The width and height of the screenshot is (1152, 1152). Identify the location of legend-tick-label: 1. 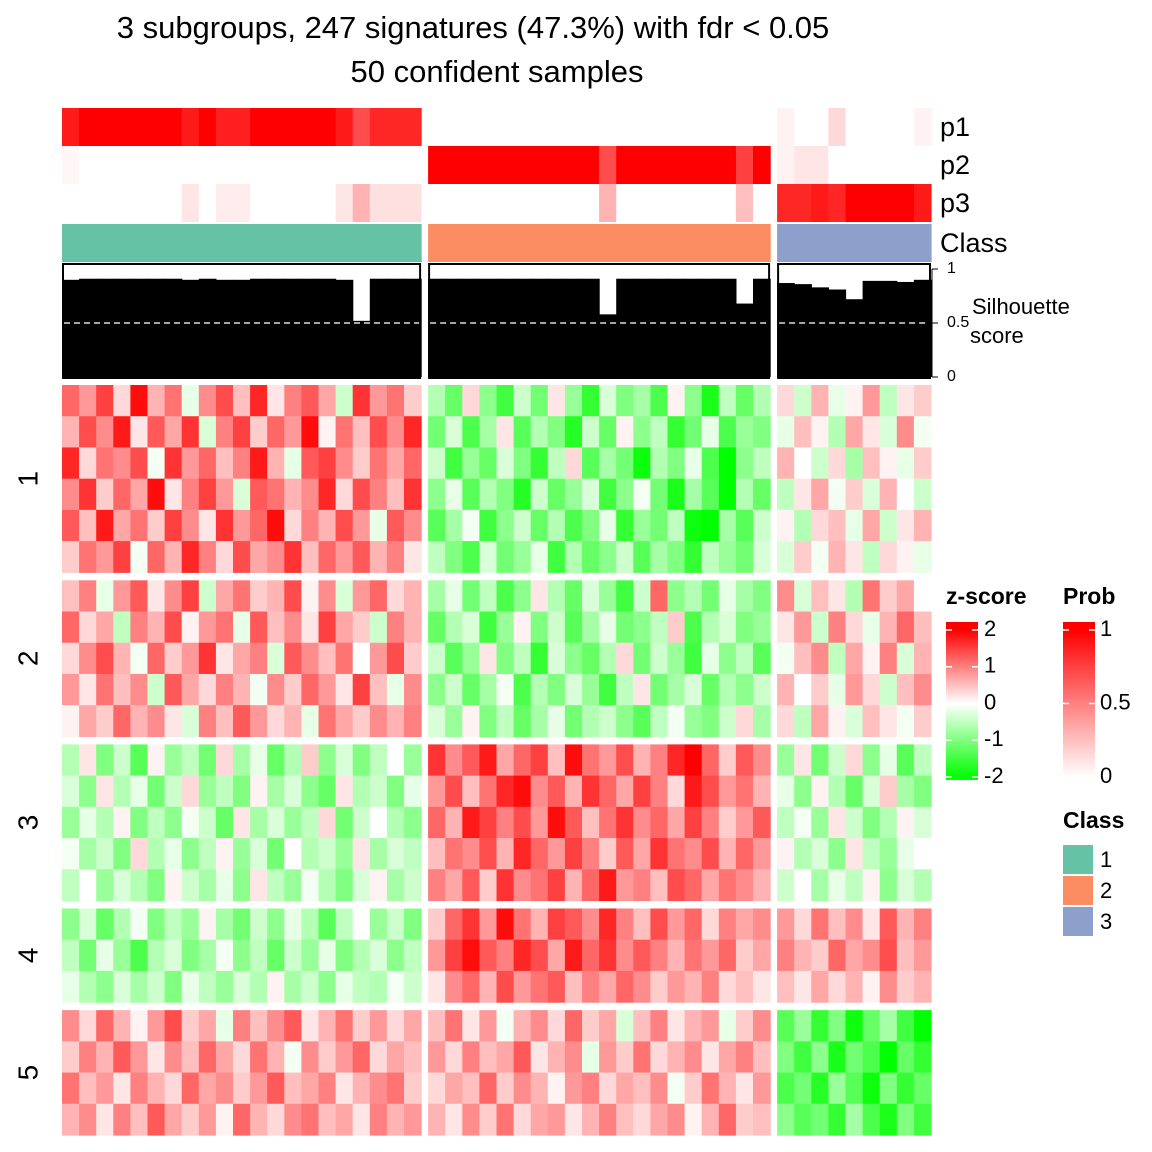
(1106, 628).